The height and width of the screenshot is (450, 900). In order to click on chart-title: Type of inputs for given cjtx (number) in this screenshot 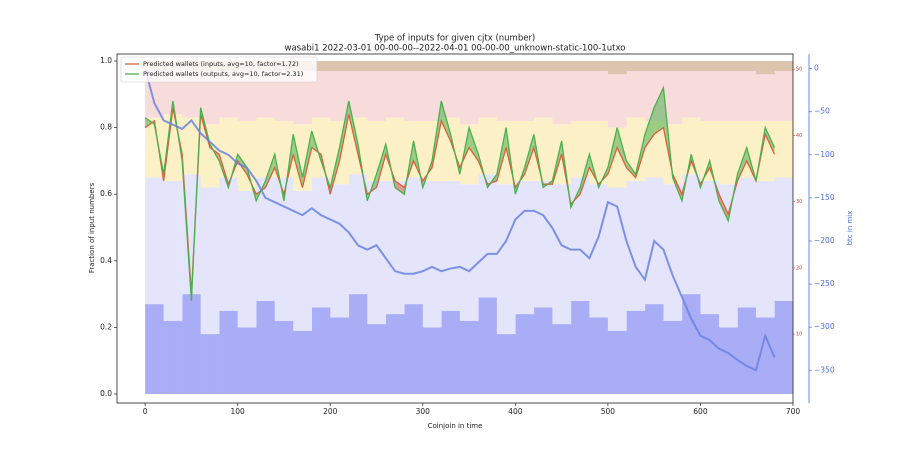, I will do `click(455, 39)`.